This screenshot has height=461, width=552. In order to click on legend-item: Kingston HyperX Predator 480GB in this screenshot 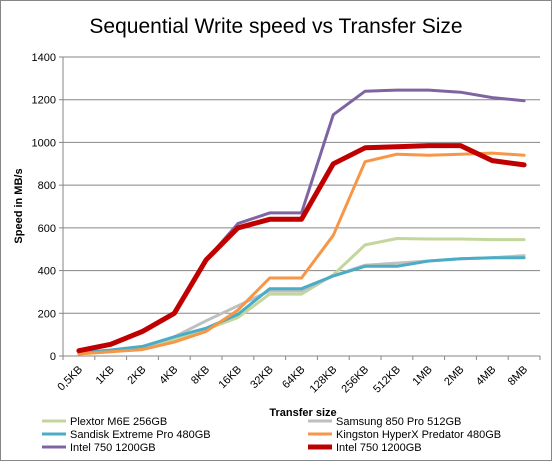, I will do `click(404, 435)`.